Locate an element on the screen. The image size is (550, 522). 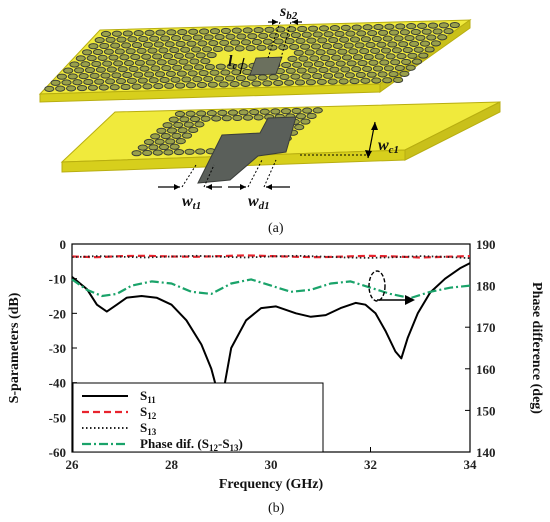
legend-item-phase: Phase dif. (S12-S13) is located at coordinates (162, 444).